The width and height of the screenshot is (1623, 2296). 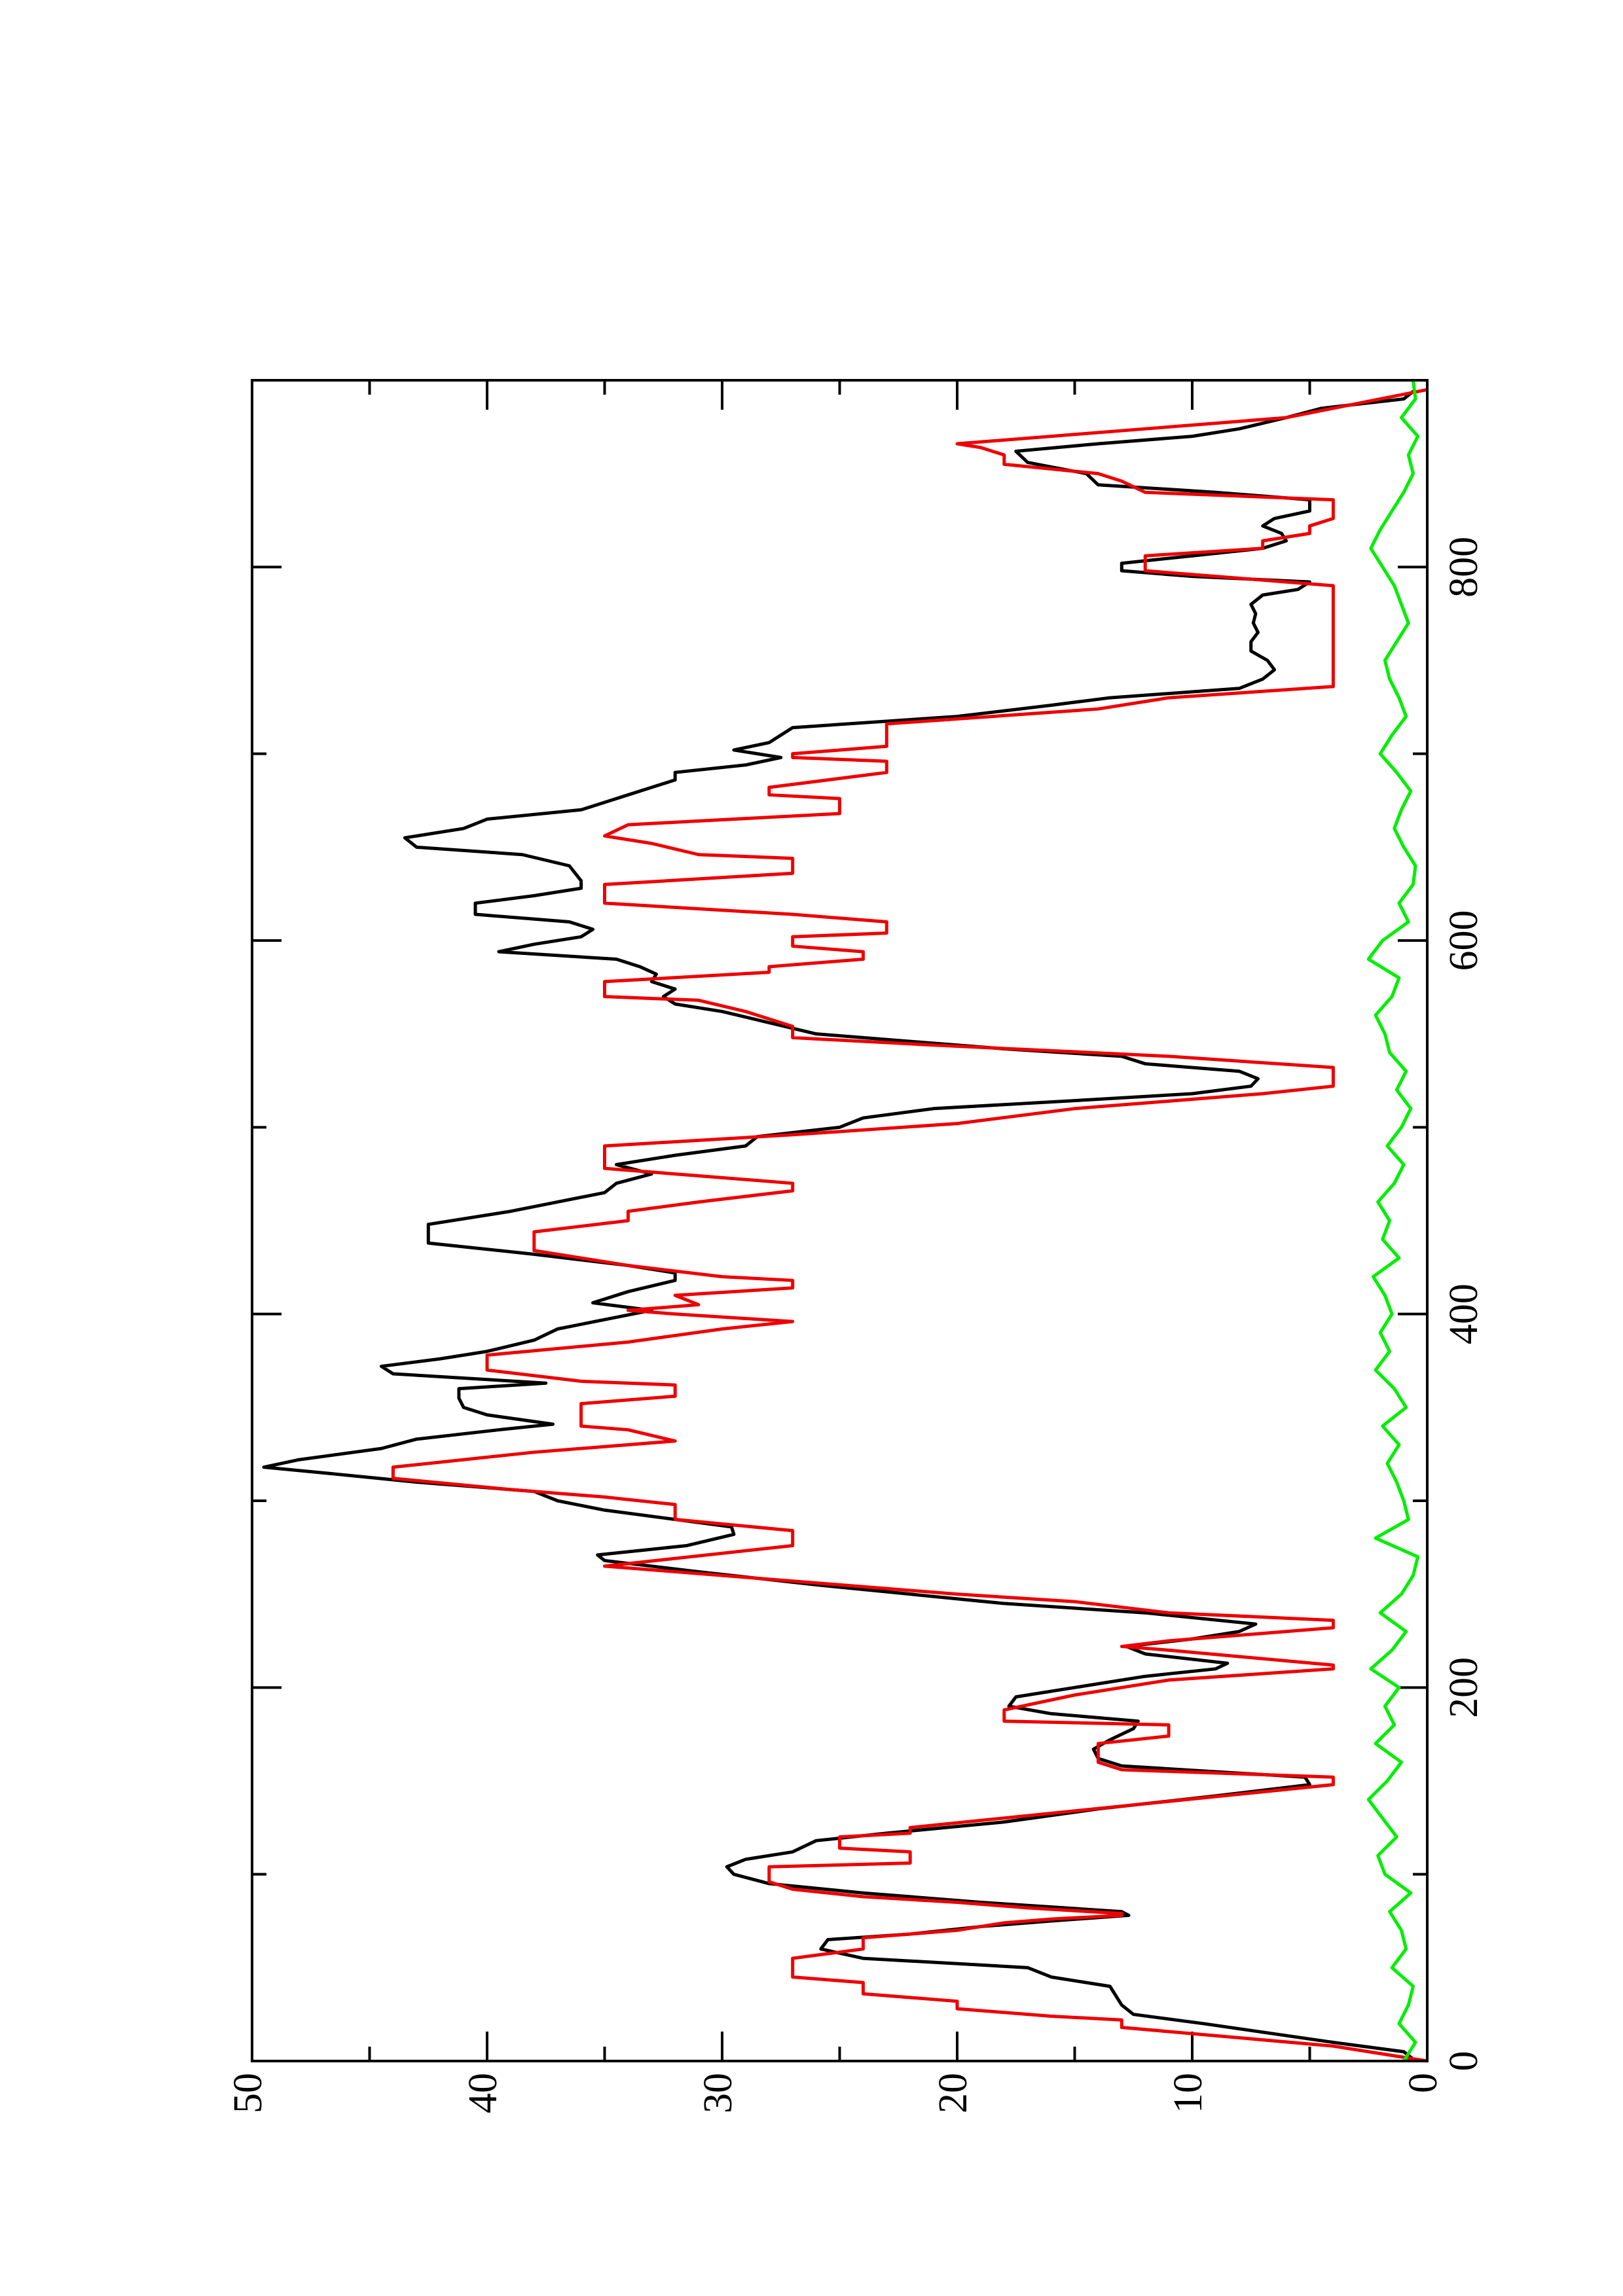 What do you see at coordinates (1393, 1221) in the screenshot?
I see `series-line` at bounding box center [1393, 1221].